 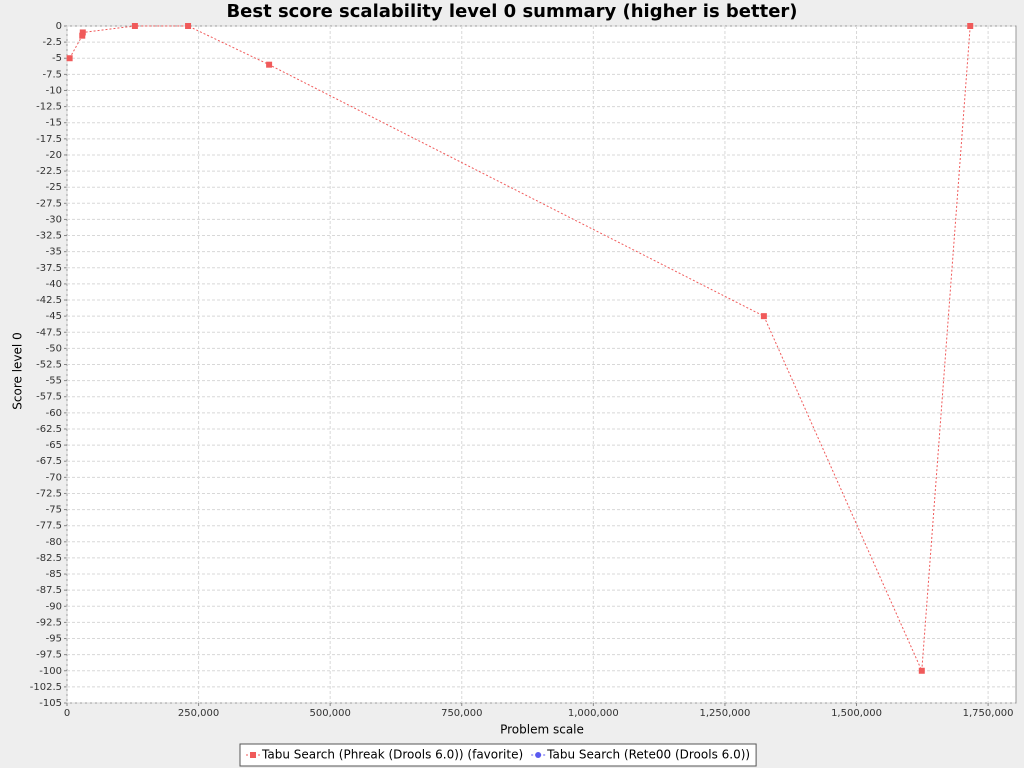 I want to click on y-tick-label: -105, so click(x=50, y=703).